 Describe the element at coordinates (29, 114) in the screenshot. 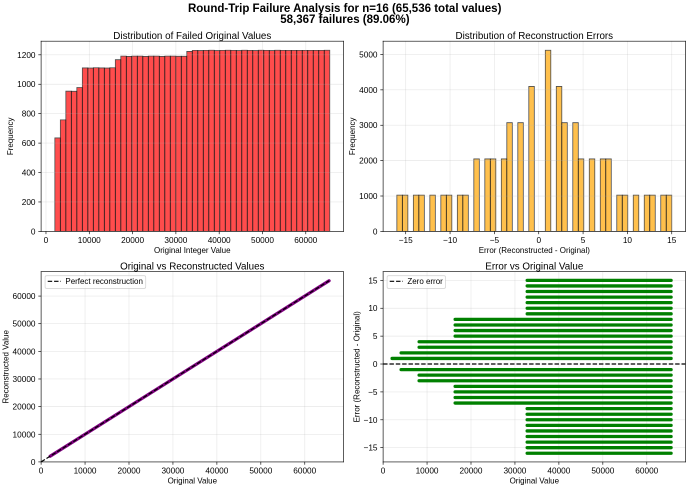

I see `svg-text: 800` at that location.